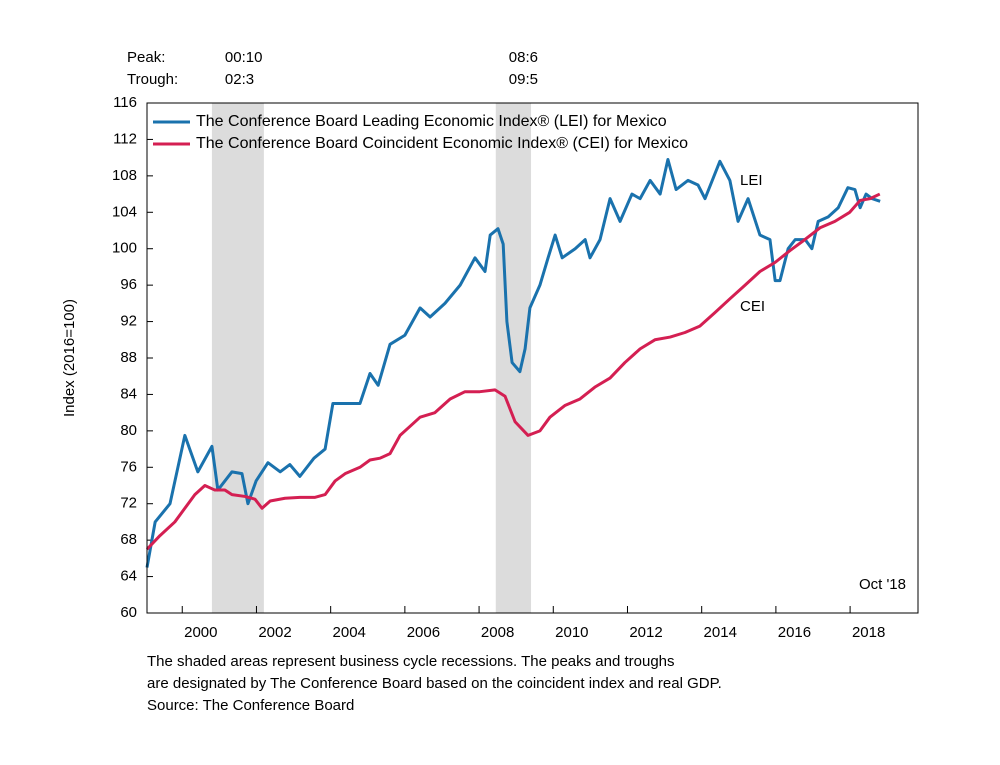  I want to click on y-tick-label: 68, so click(128, 539).